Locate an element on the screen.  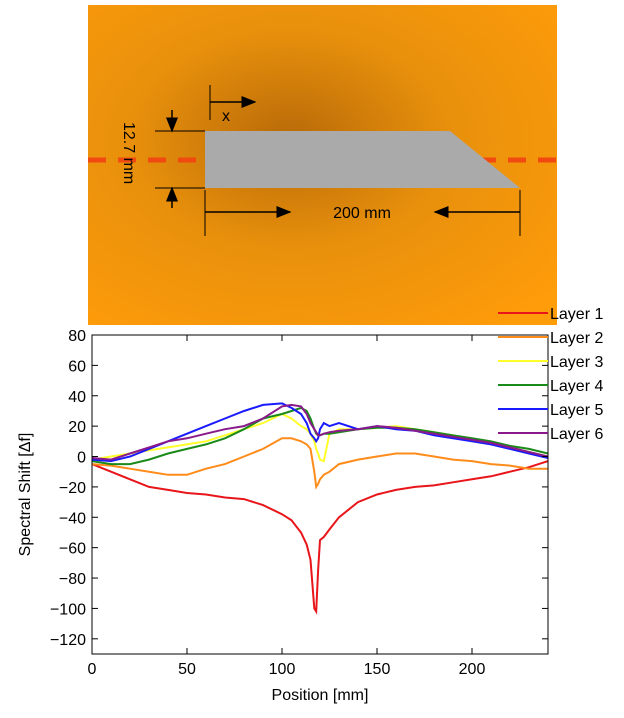
y-axis-label: Spectral Shift [Δf] is located at coordinates (25, 495).